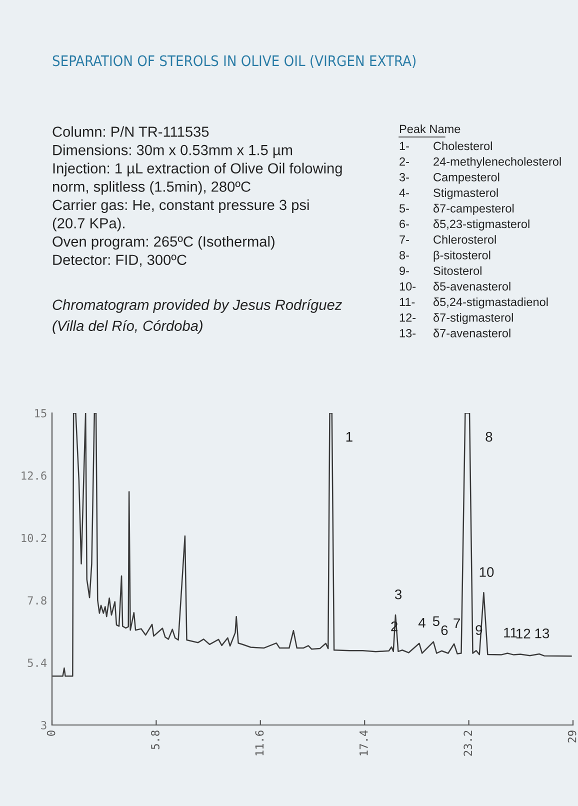  Describe the element at coordinates (449, 178) in the screenshot. I see `text: 3- Campesterol` at that location.